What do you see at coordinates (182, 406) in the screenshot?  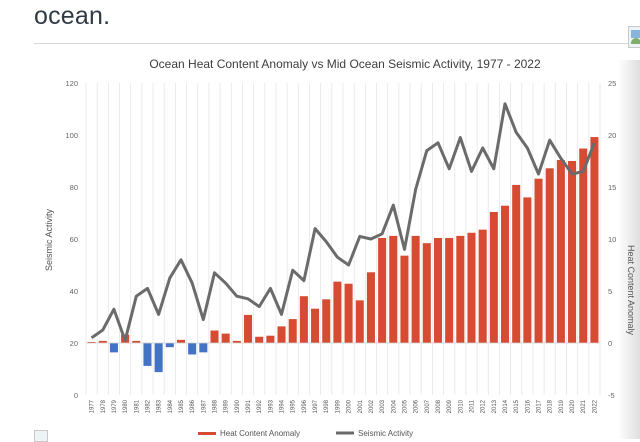 I see `x-tick-label: 1985` at bounding box center [182, 406].